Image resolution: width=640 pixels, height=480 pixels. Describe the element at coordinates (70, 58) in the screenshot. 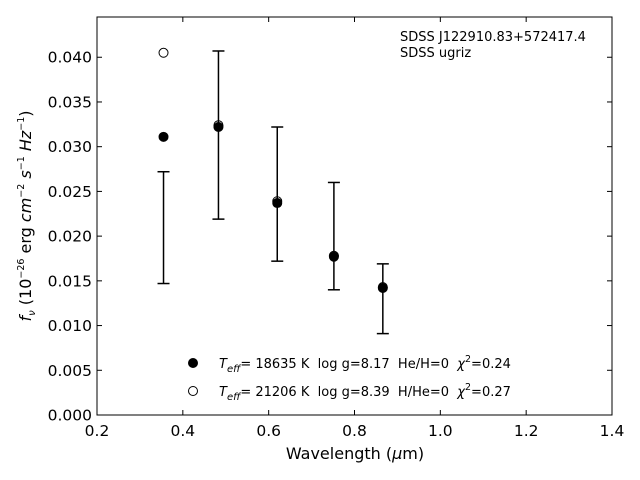

I see `y-tick-label: 0.040` at that location.